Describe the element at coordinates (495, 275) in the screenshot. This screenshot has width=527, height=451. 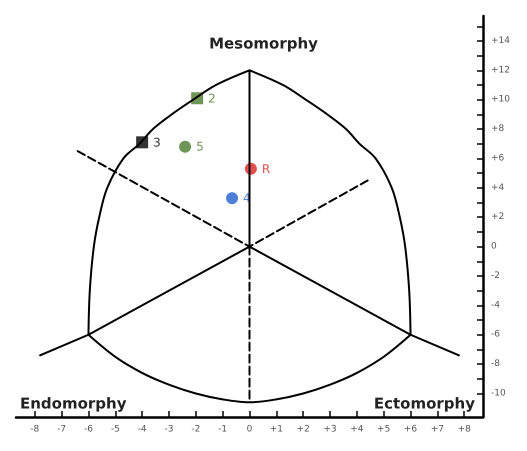
I see `y-tick-label: -2` at that location.